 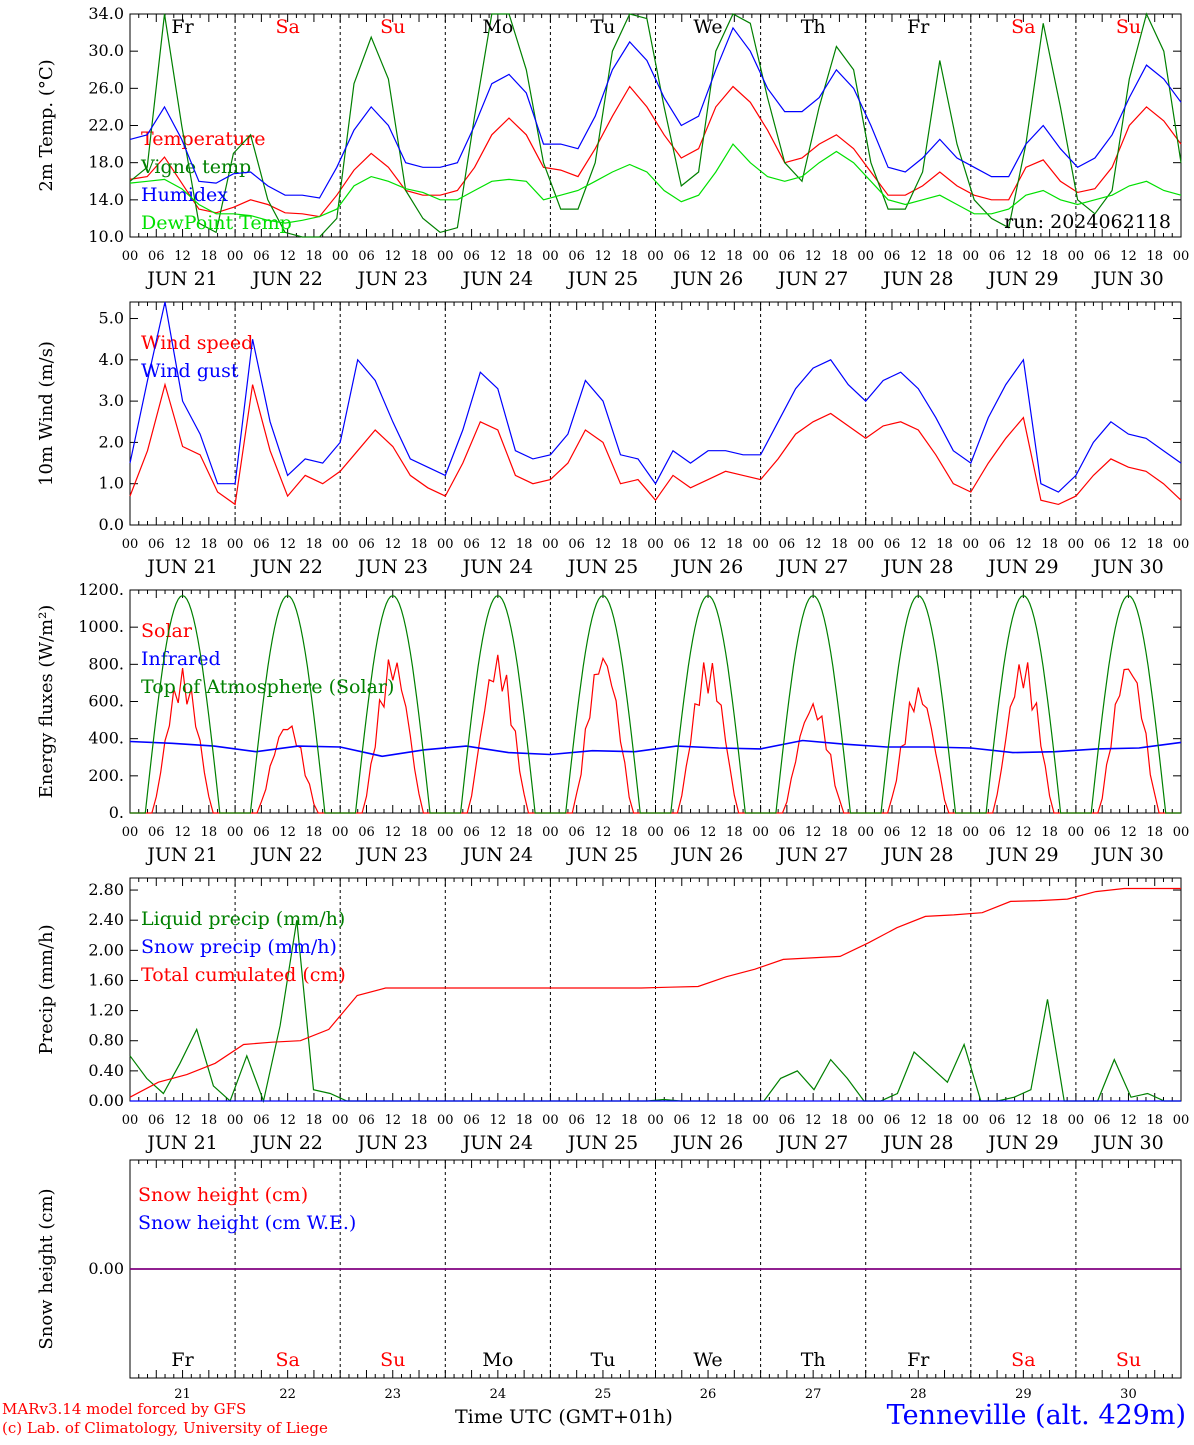 I want to click on legend-entry: Wind speed, so click(x=197, y=343).